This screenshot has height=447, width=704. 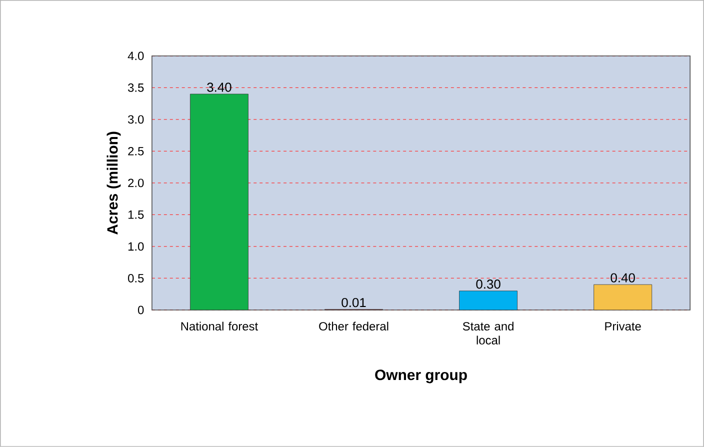 I want to click on y-tick-label: 1.5, so click(x=136, y=214).